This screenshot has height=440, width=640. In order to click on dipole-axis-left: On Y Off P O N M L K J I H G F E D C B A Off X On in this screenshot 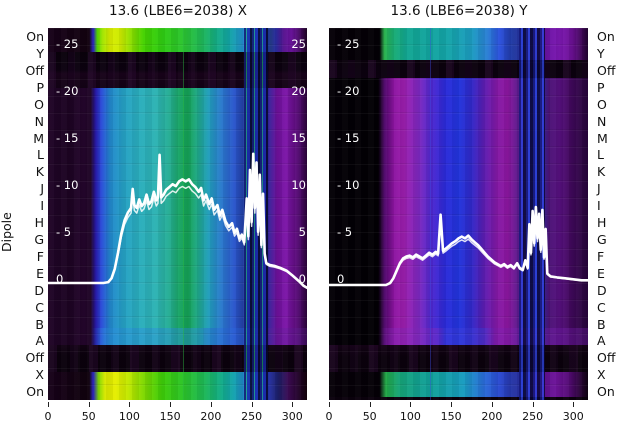, I will do `click(22, 214)`.